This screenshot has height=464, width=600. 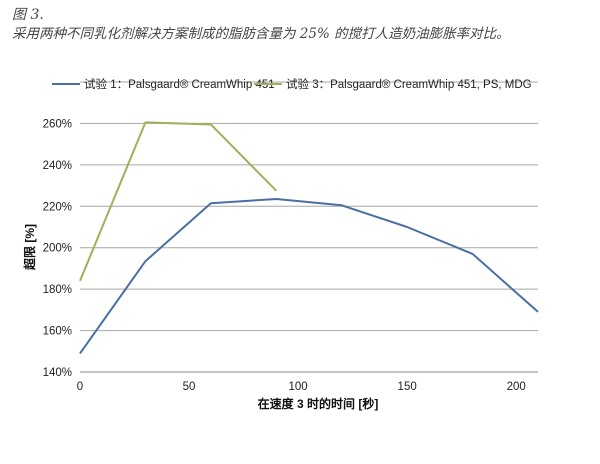 What do you see at coordinates (57, 249) in the screenshot?
I see `y-tick-label: 200%` at bounding box center [57, 249].